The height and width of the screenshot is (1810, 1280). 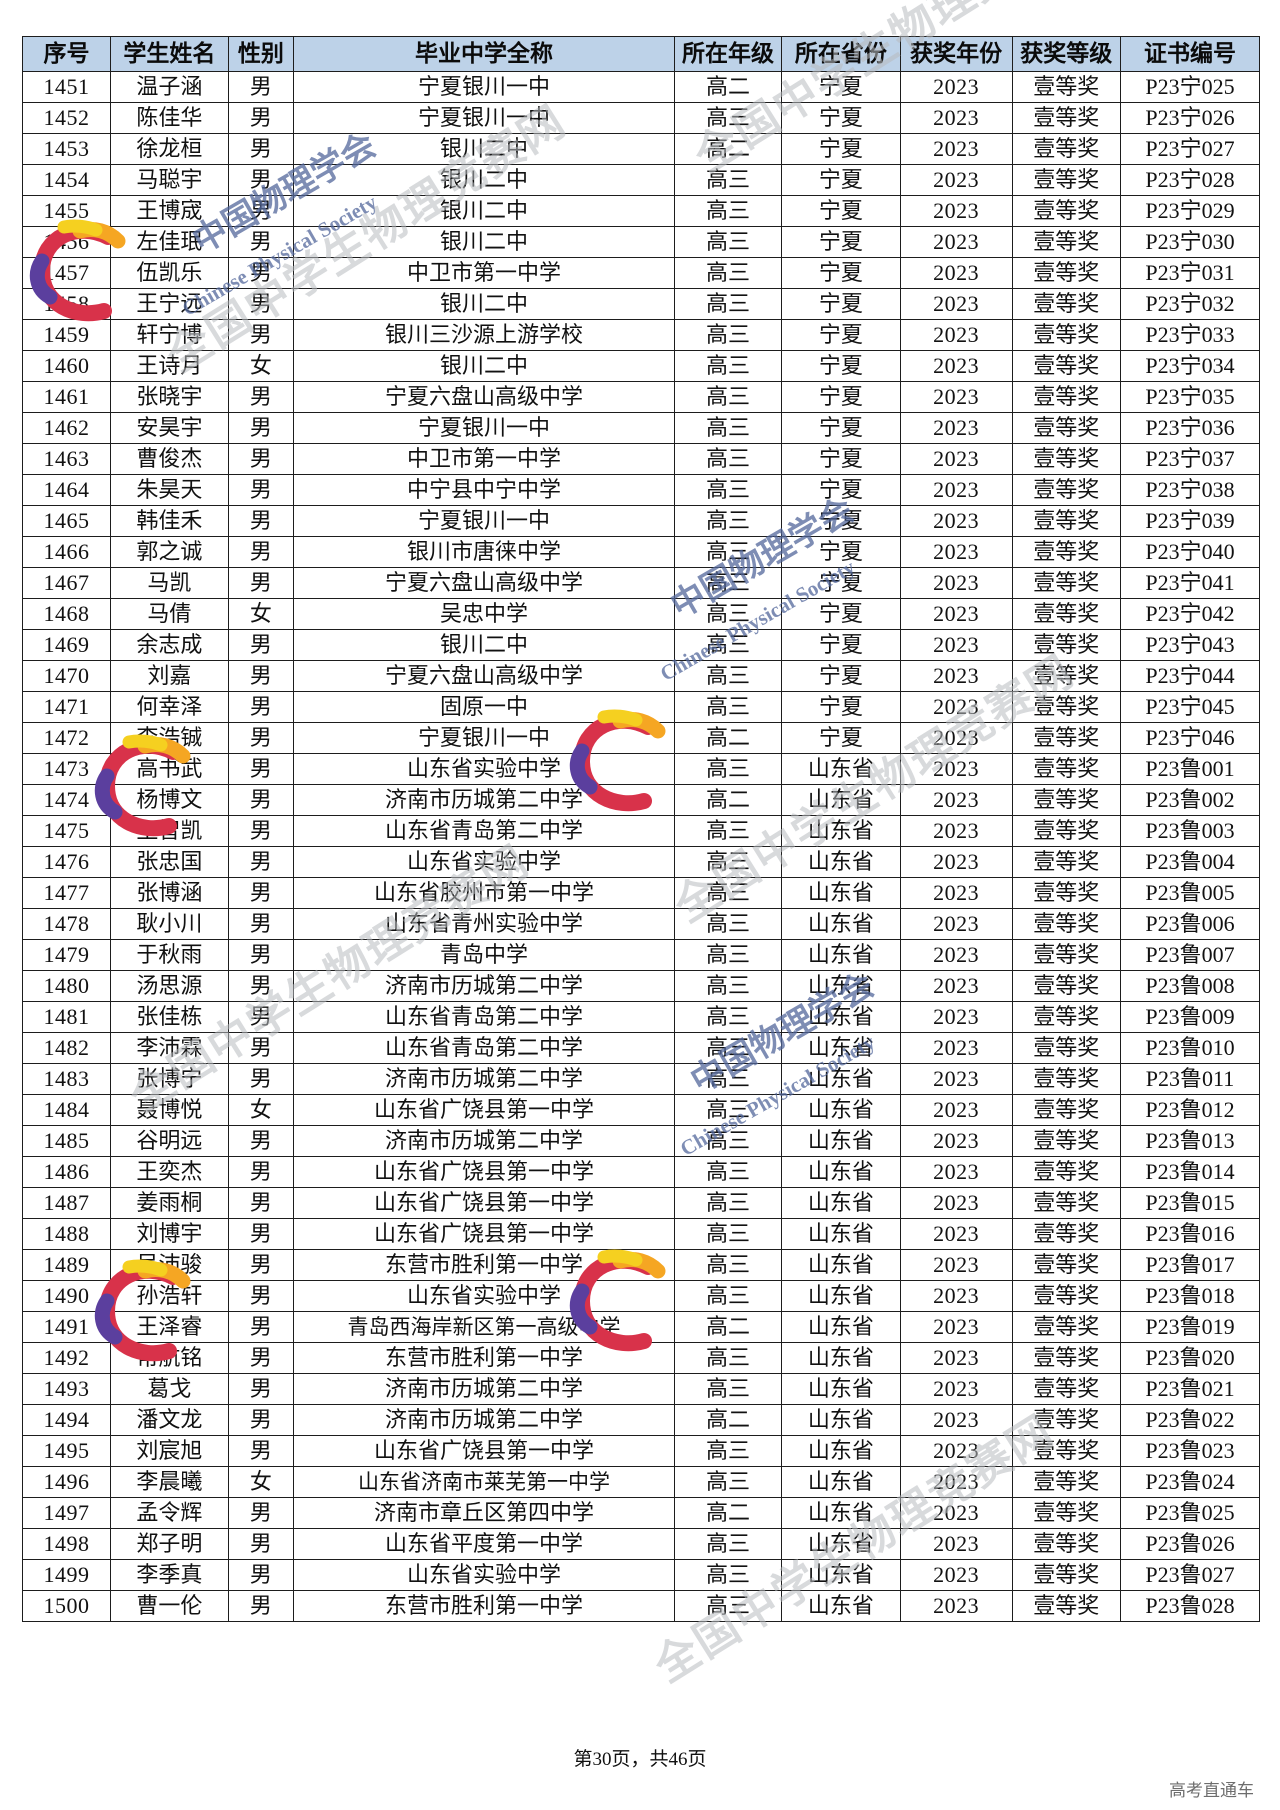 What do you see at coordinates (261, 614) in the screenshot?
I see `cell-gender: 女` at bounding box center [261, 614].